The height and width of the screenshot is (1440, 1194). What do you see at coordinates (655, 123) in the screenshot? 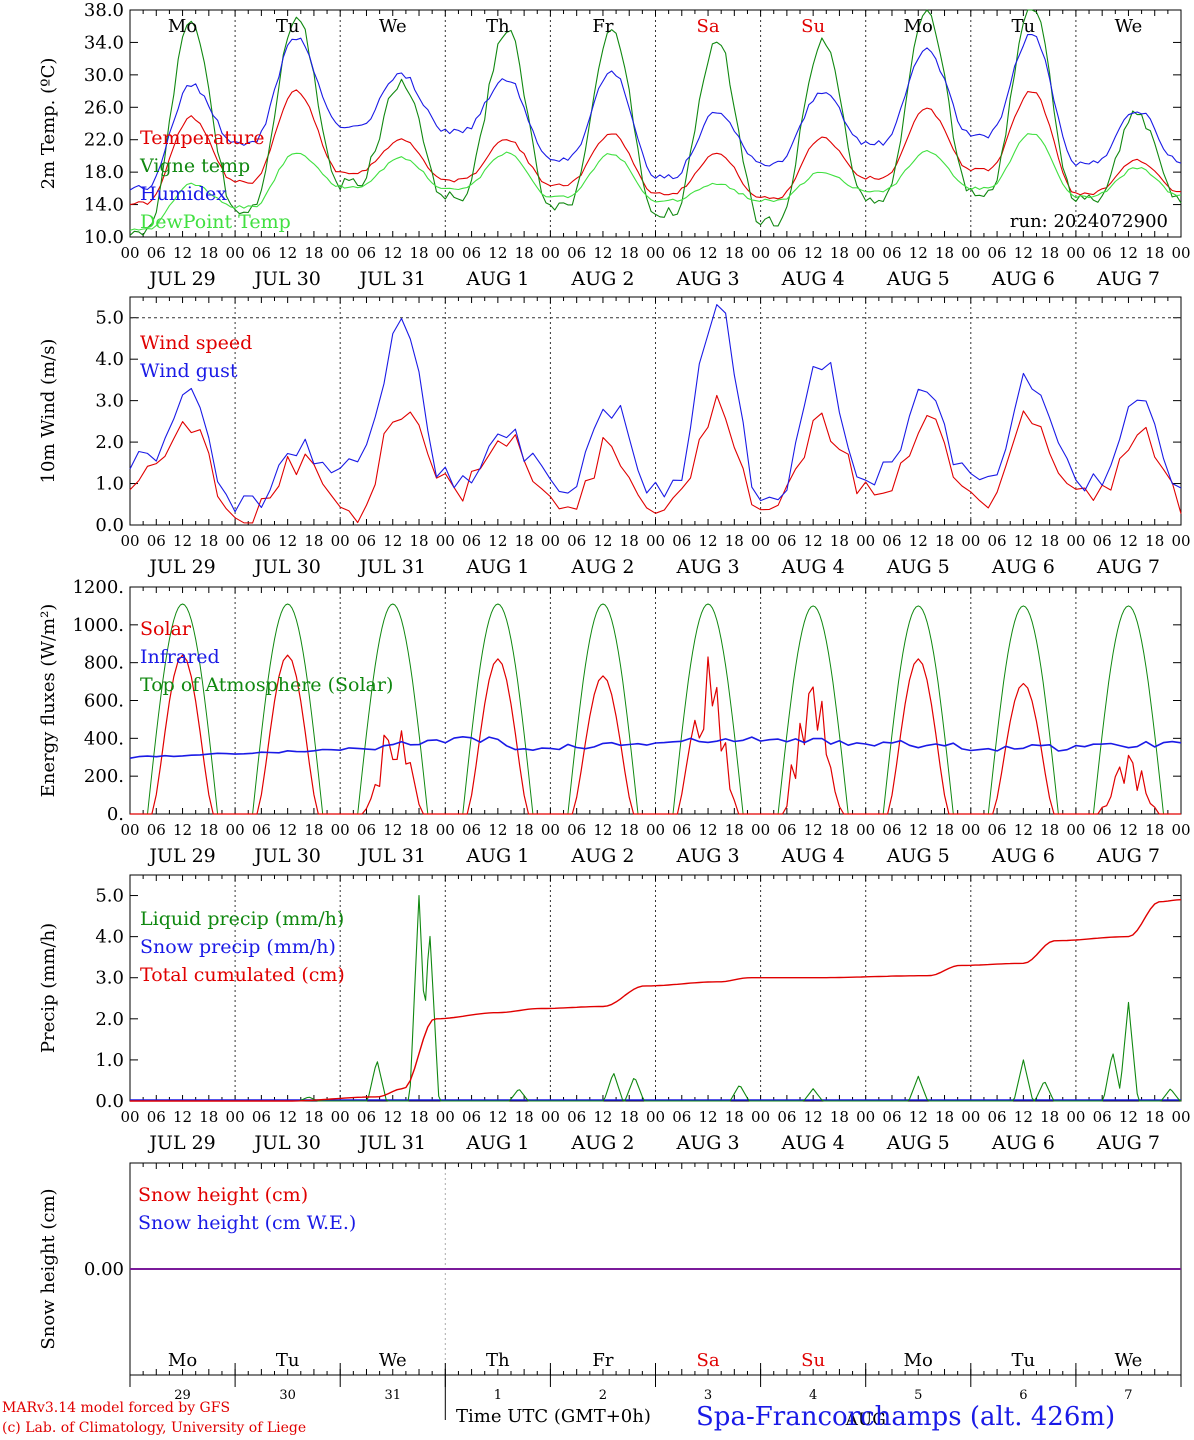
I see `panel-frame` at bounding box center [655, 123].